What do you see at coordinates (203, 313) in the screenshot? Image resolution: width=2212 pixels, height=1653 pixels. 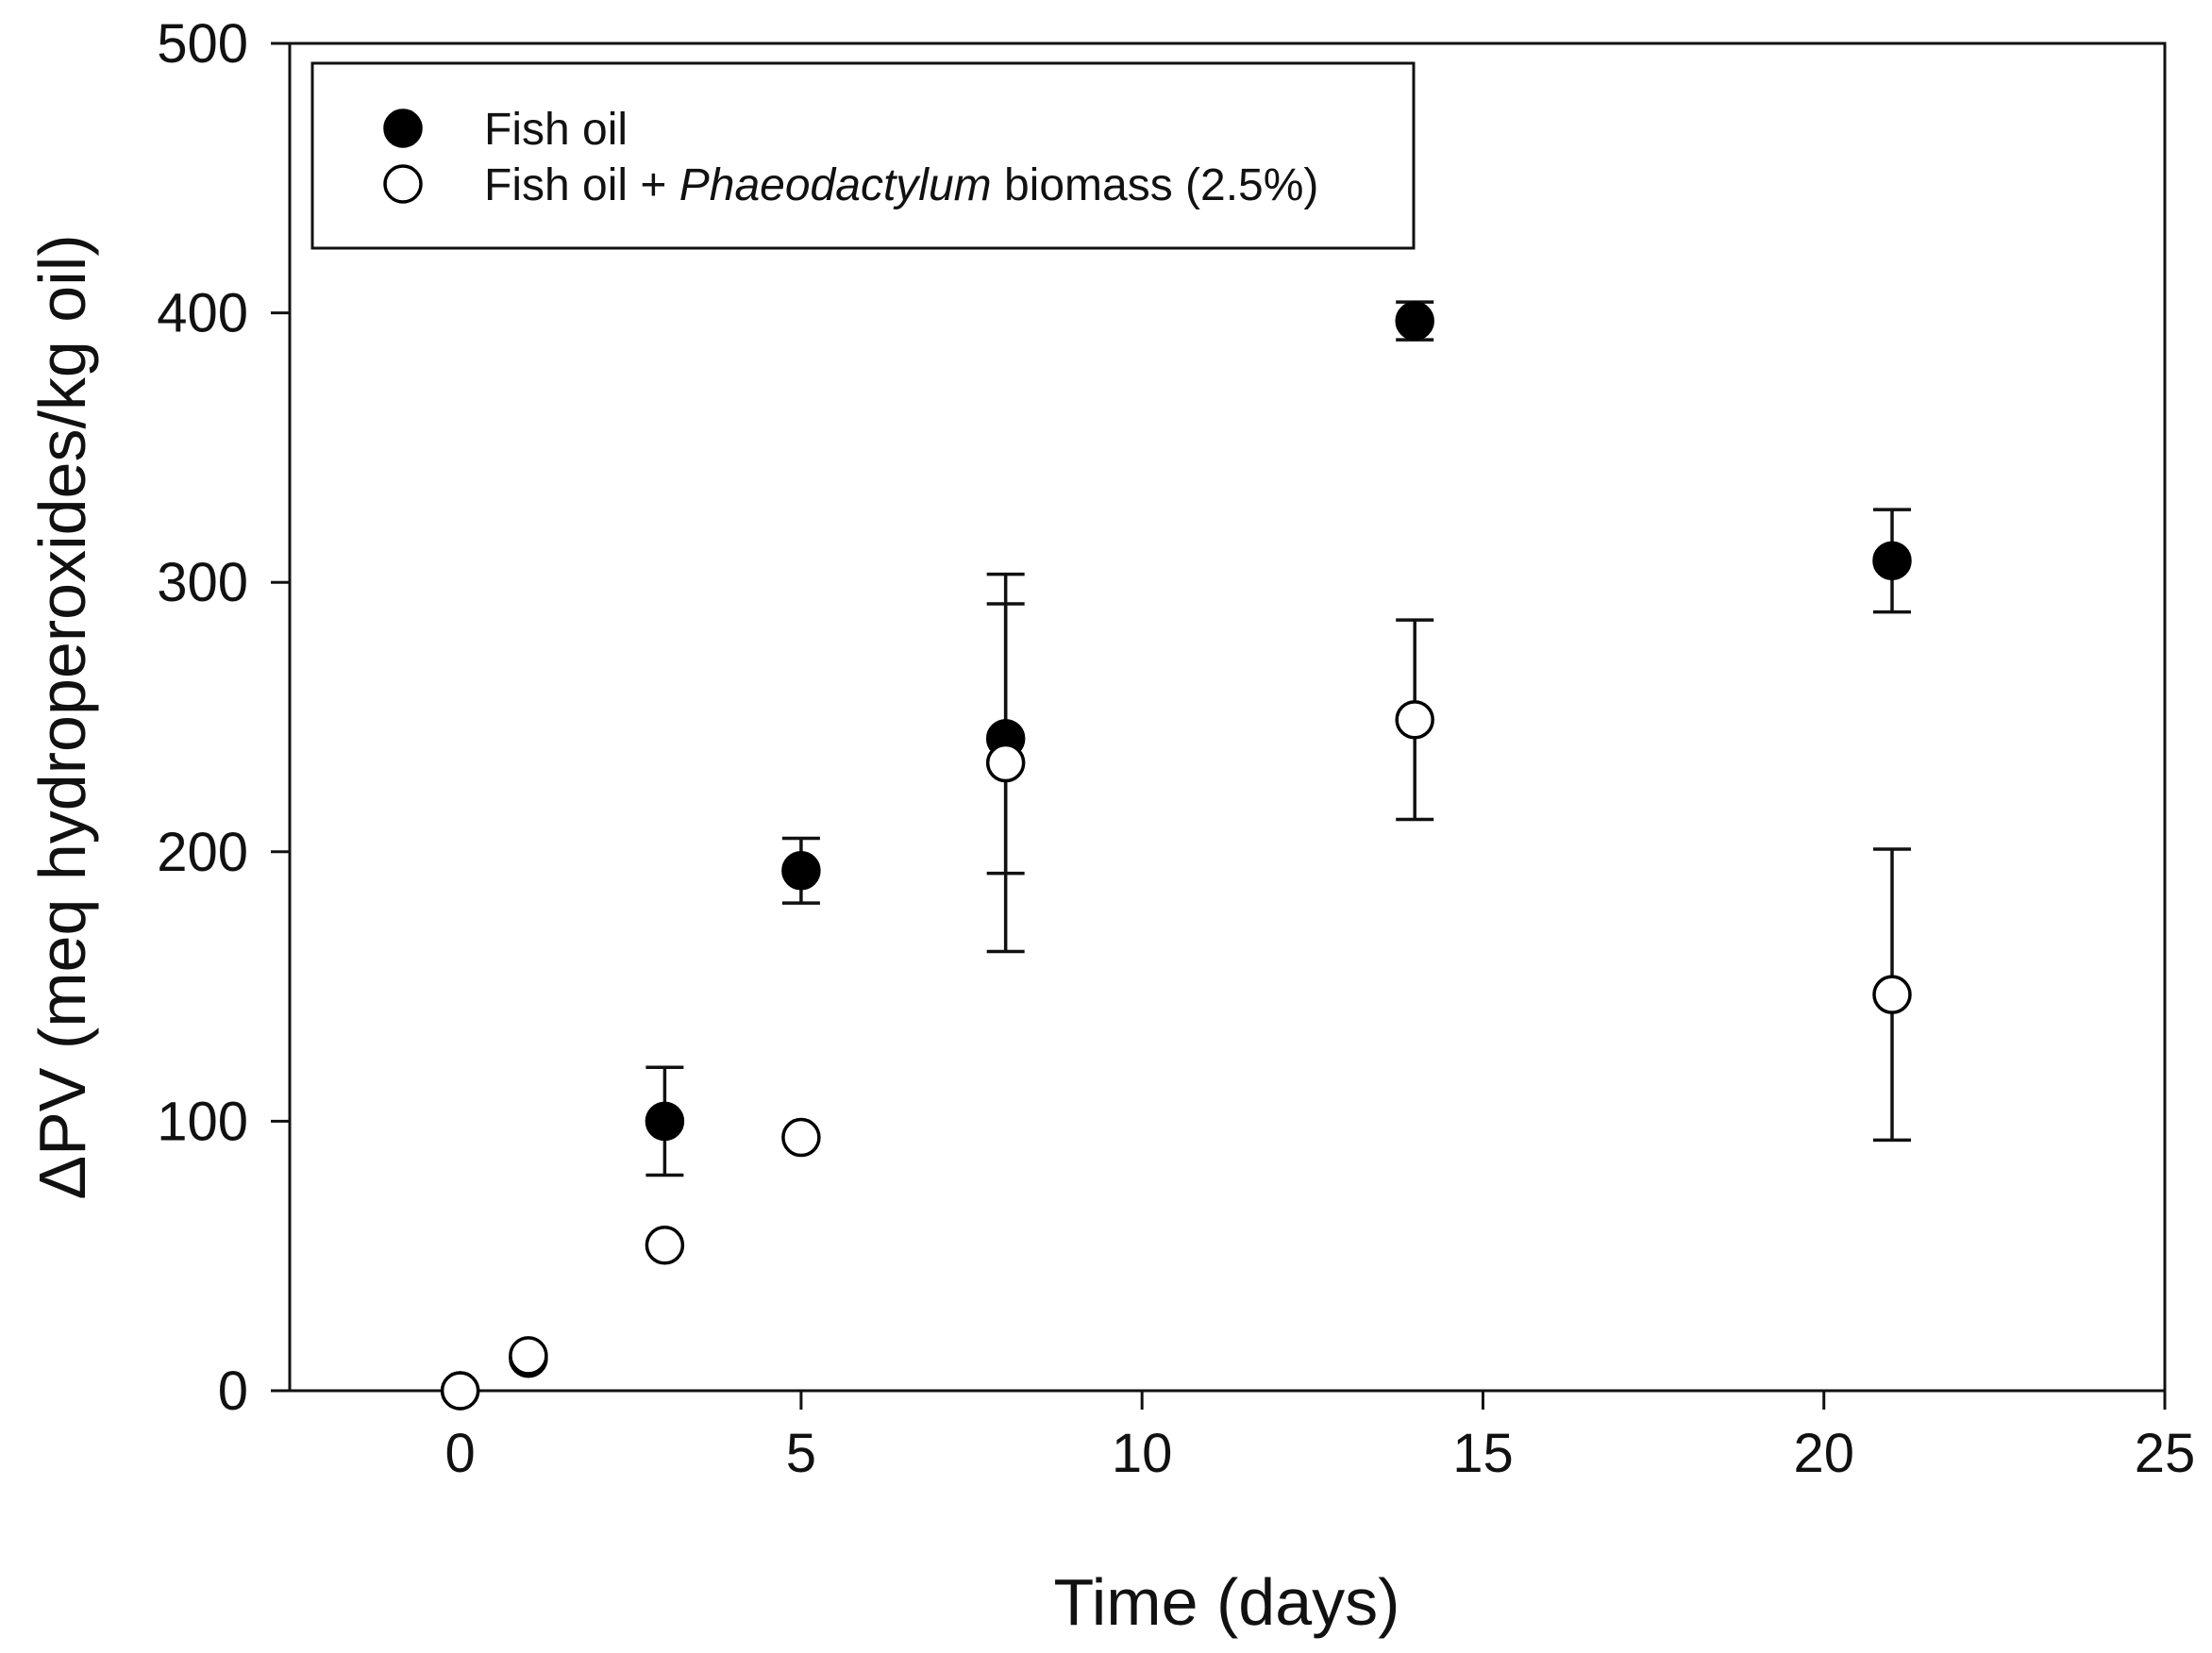 I see `y-tick-label-400: 400` at bounding box center [203, 313].